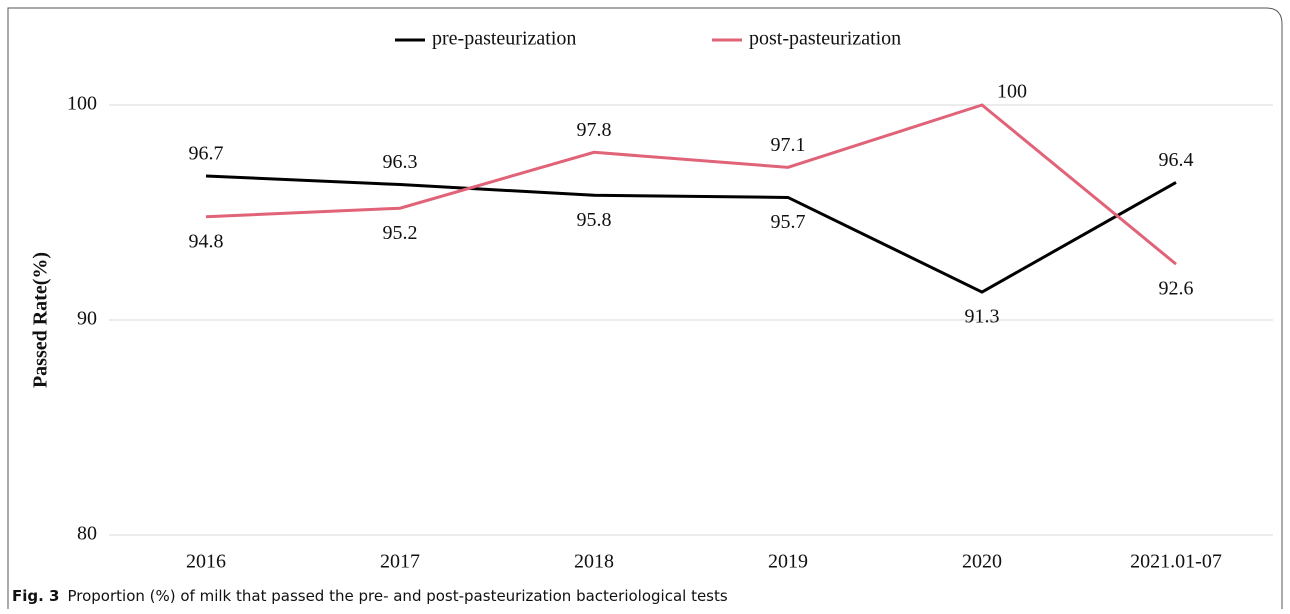 The height and width of the screenshot is (614, 1290). I want to click on data-label: 95.2, so click(400, 233).